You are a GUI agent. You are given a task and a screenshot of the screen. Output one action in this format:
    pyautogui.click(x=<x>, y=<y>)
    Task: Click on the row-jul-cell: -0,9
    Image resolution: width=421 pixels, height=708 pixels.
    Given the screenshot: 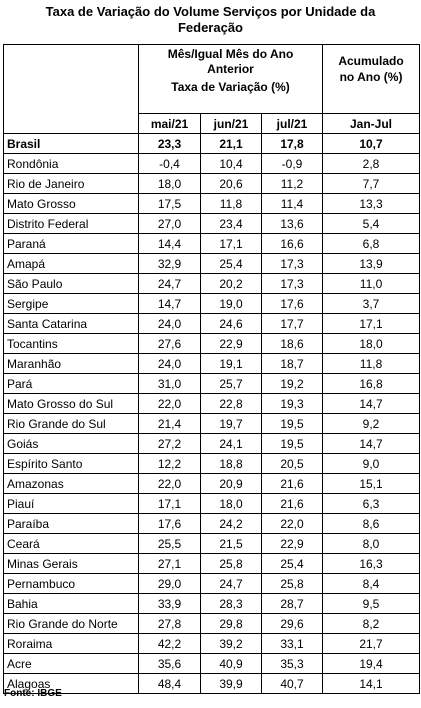 What is the action you would take?
    pyautogui.click(x=292, y=163)
    